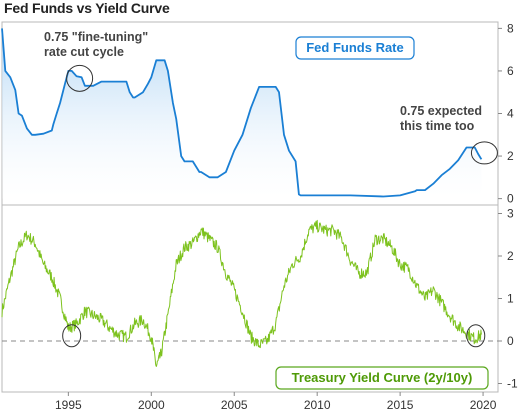  Describe the element at coordinates (400, 405) in the screenshot. I see `x-axis-tick-label: 2015` at that location.